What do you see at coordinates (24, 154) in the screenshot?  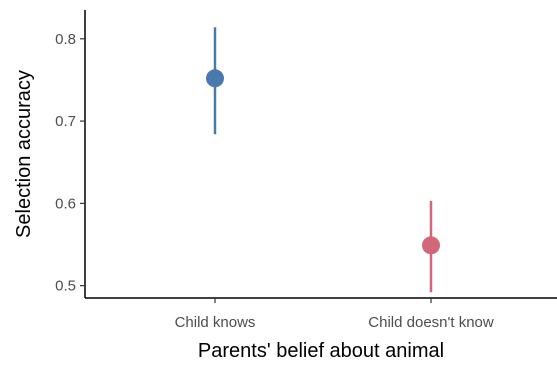 I see `y-axis-title: Selection accuracy` at bounding box center [24, 154].